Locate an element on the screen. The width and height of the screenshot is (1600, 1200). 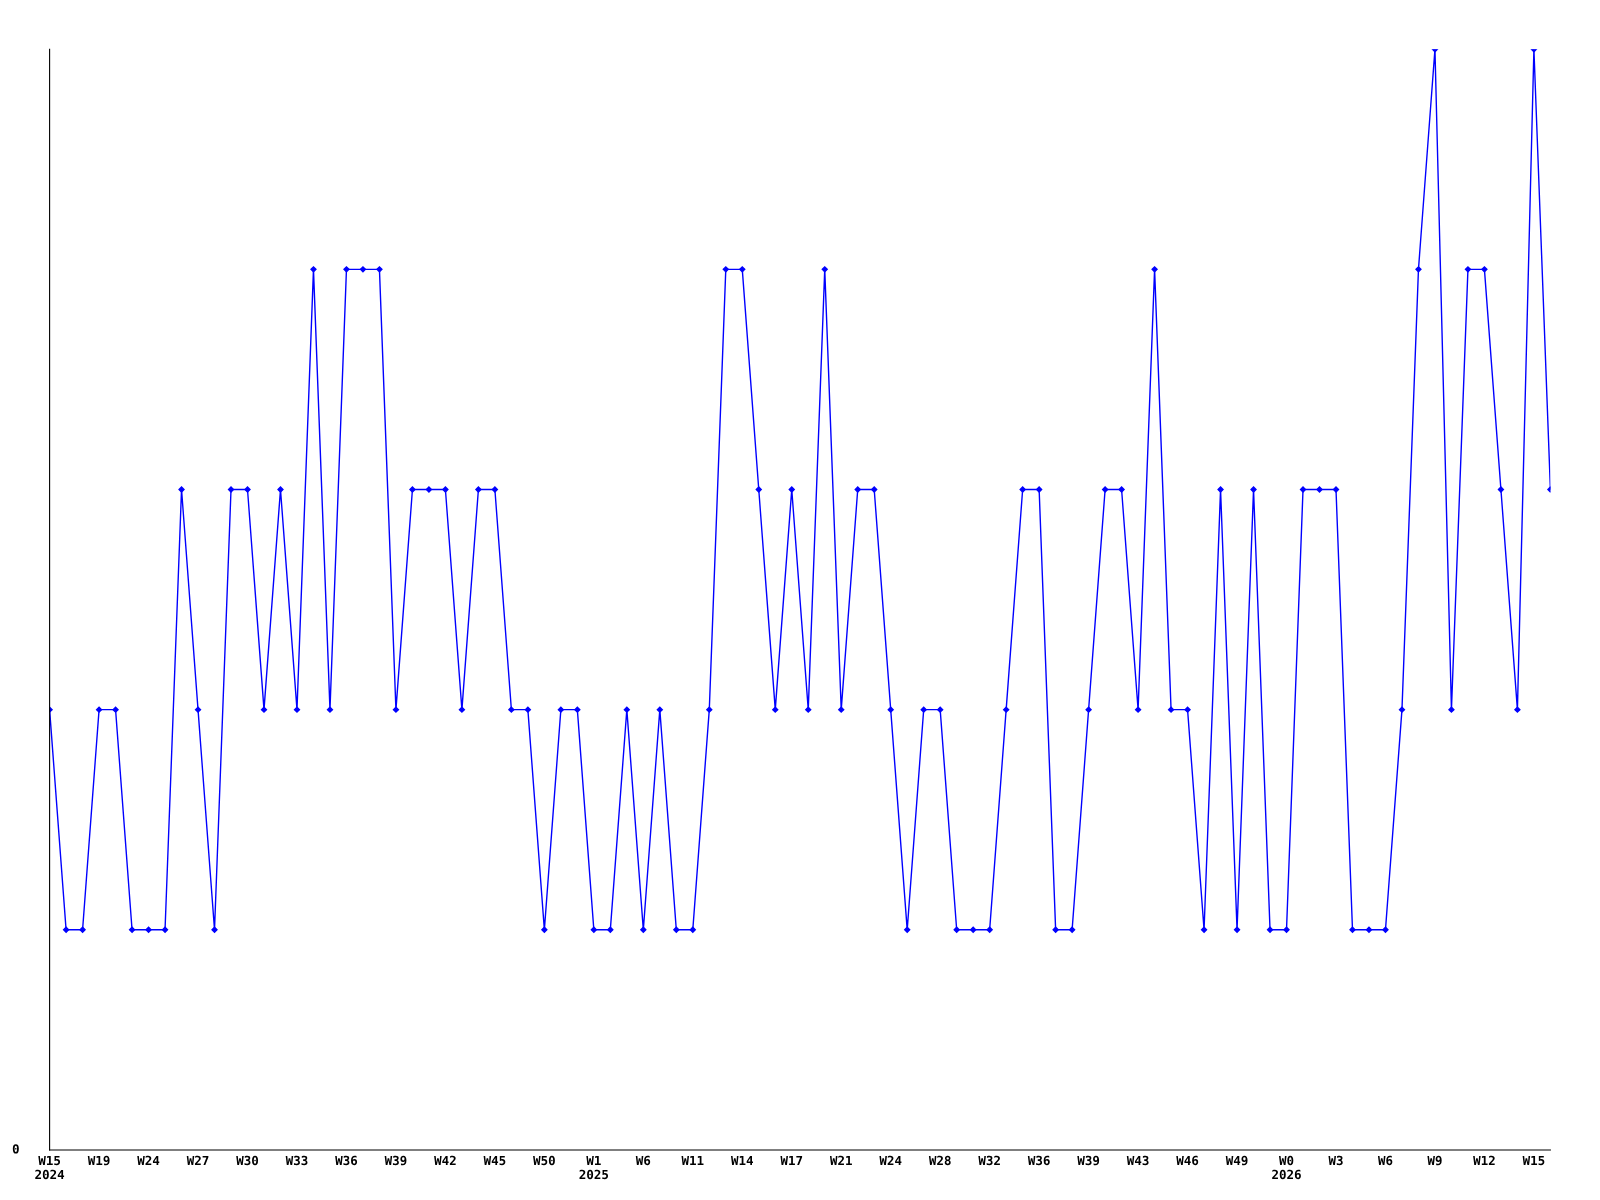
x-tick-label: W19 is located at coordinates (98, 1160).